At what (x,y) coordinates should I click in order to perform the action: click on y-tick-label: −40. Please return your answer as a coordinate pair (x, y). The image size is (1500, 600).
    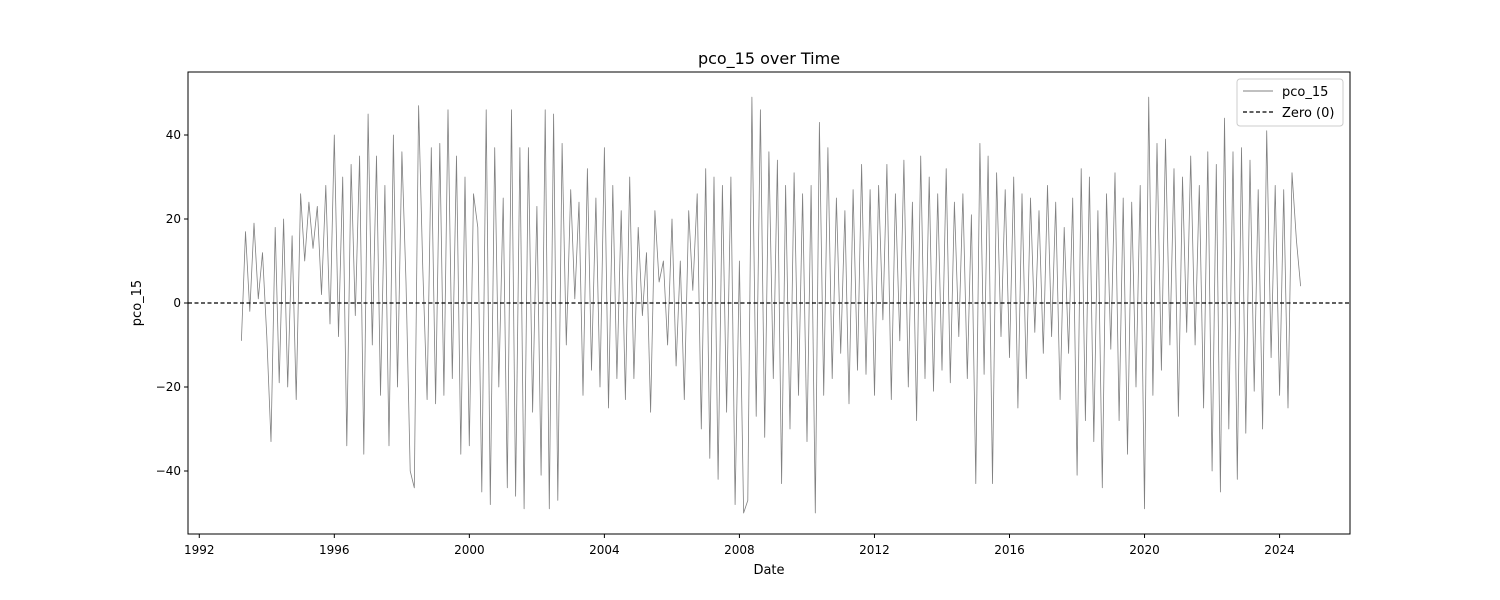
    Looking at the image, I should click on (168, 471).